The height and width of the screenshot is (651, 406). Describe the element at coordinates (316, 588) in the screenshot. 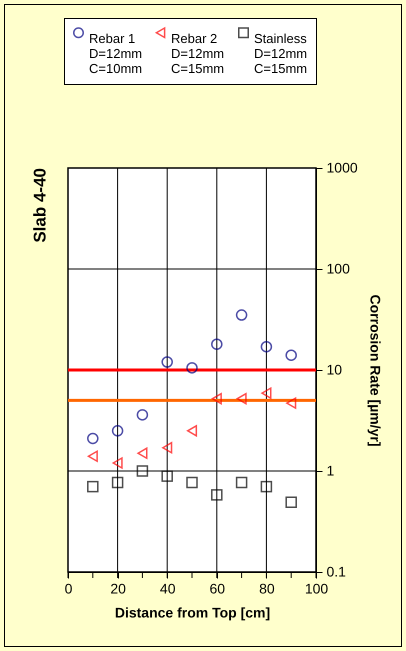

I see `x-tick-label: 100` at that location.